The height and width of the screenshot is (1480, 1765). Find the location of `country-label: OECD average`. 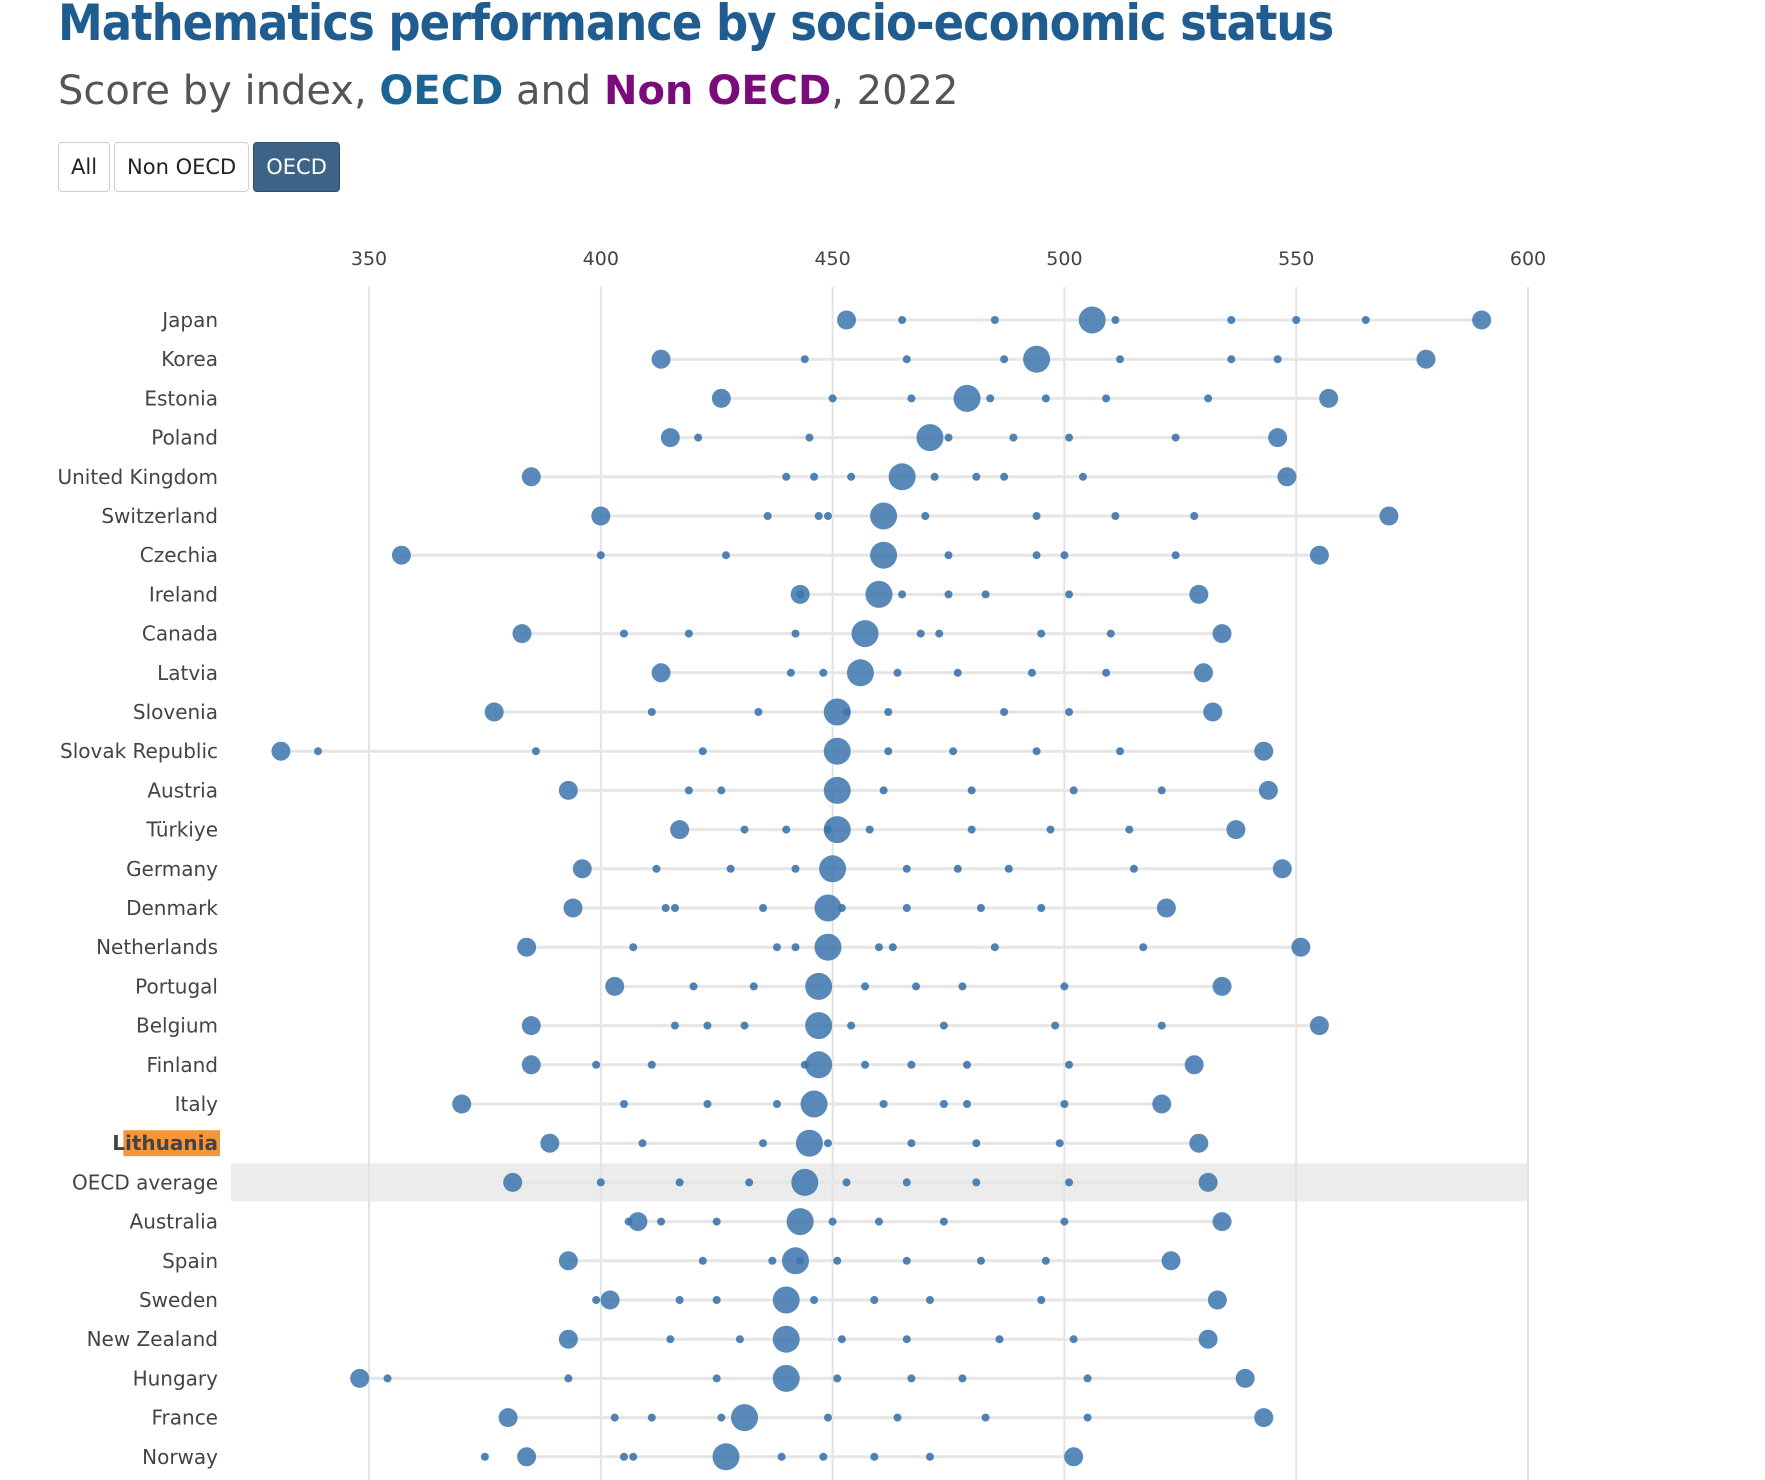

country-label: OECD average is located at coordinates (145, 1182).